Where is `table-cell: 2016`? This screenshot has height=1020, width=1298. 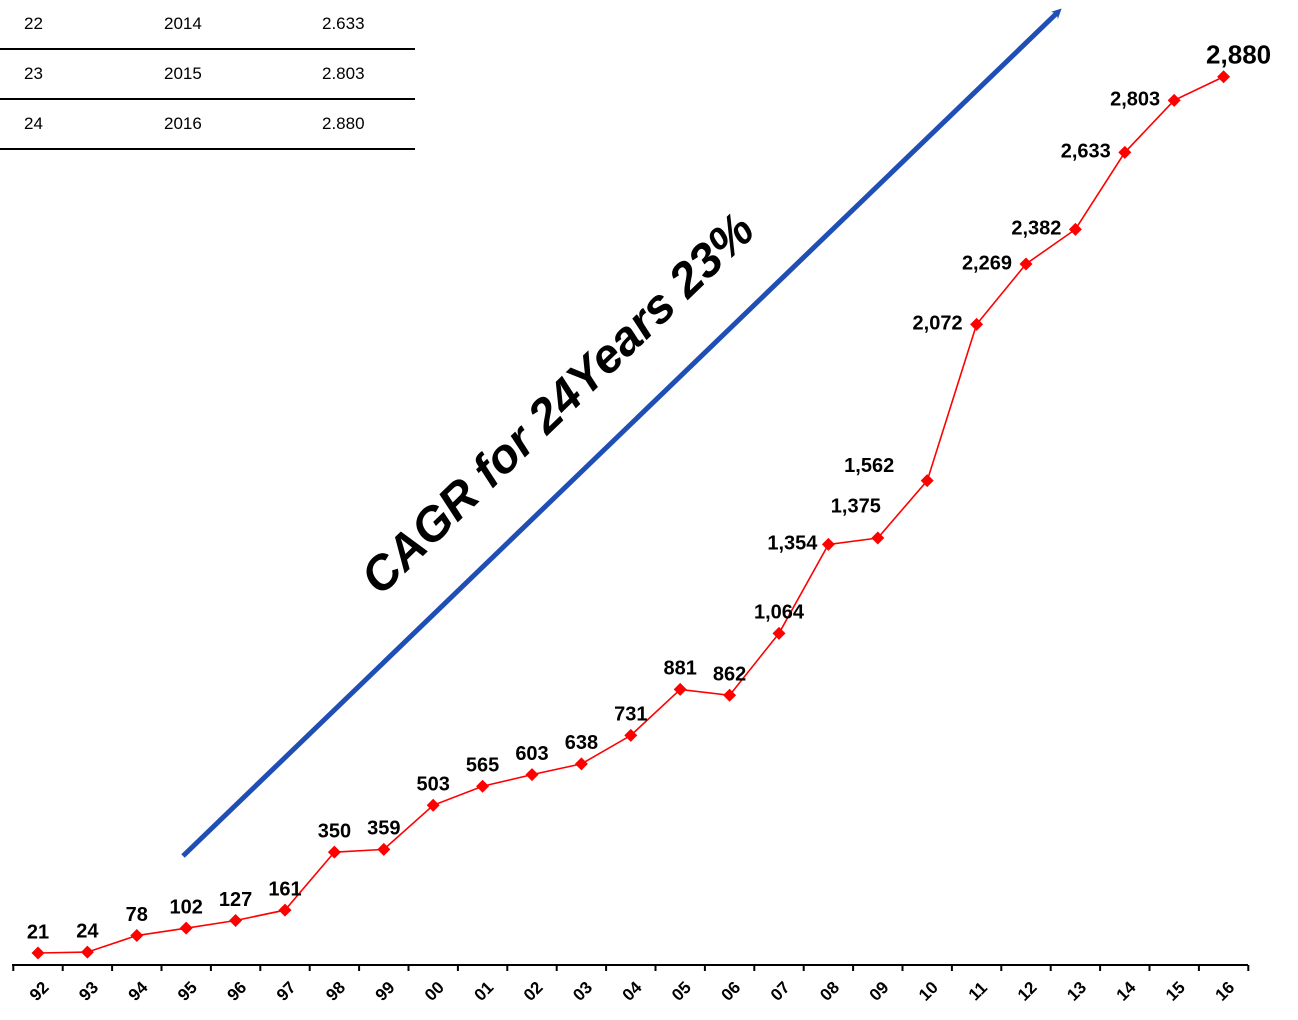 table-cell: 2016 is located at coordinates (243, 124).